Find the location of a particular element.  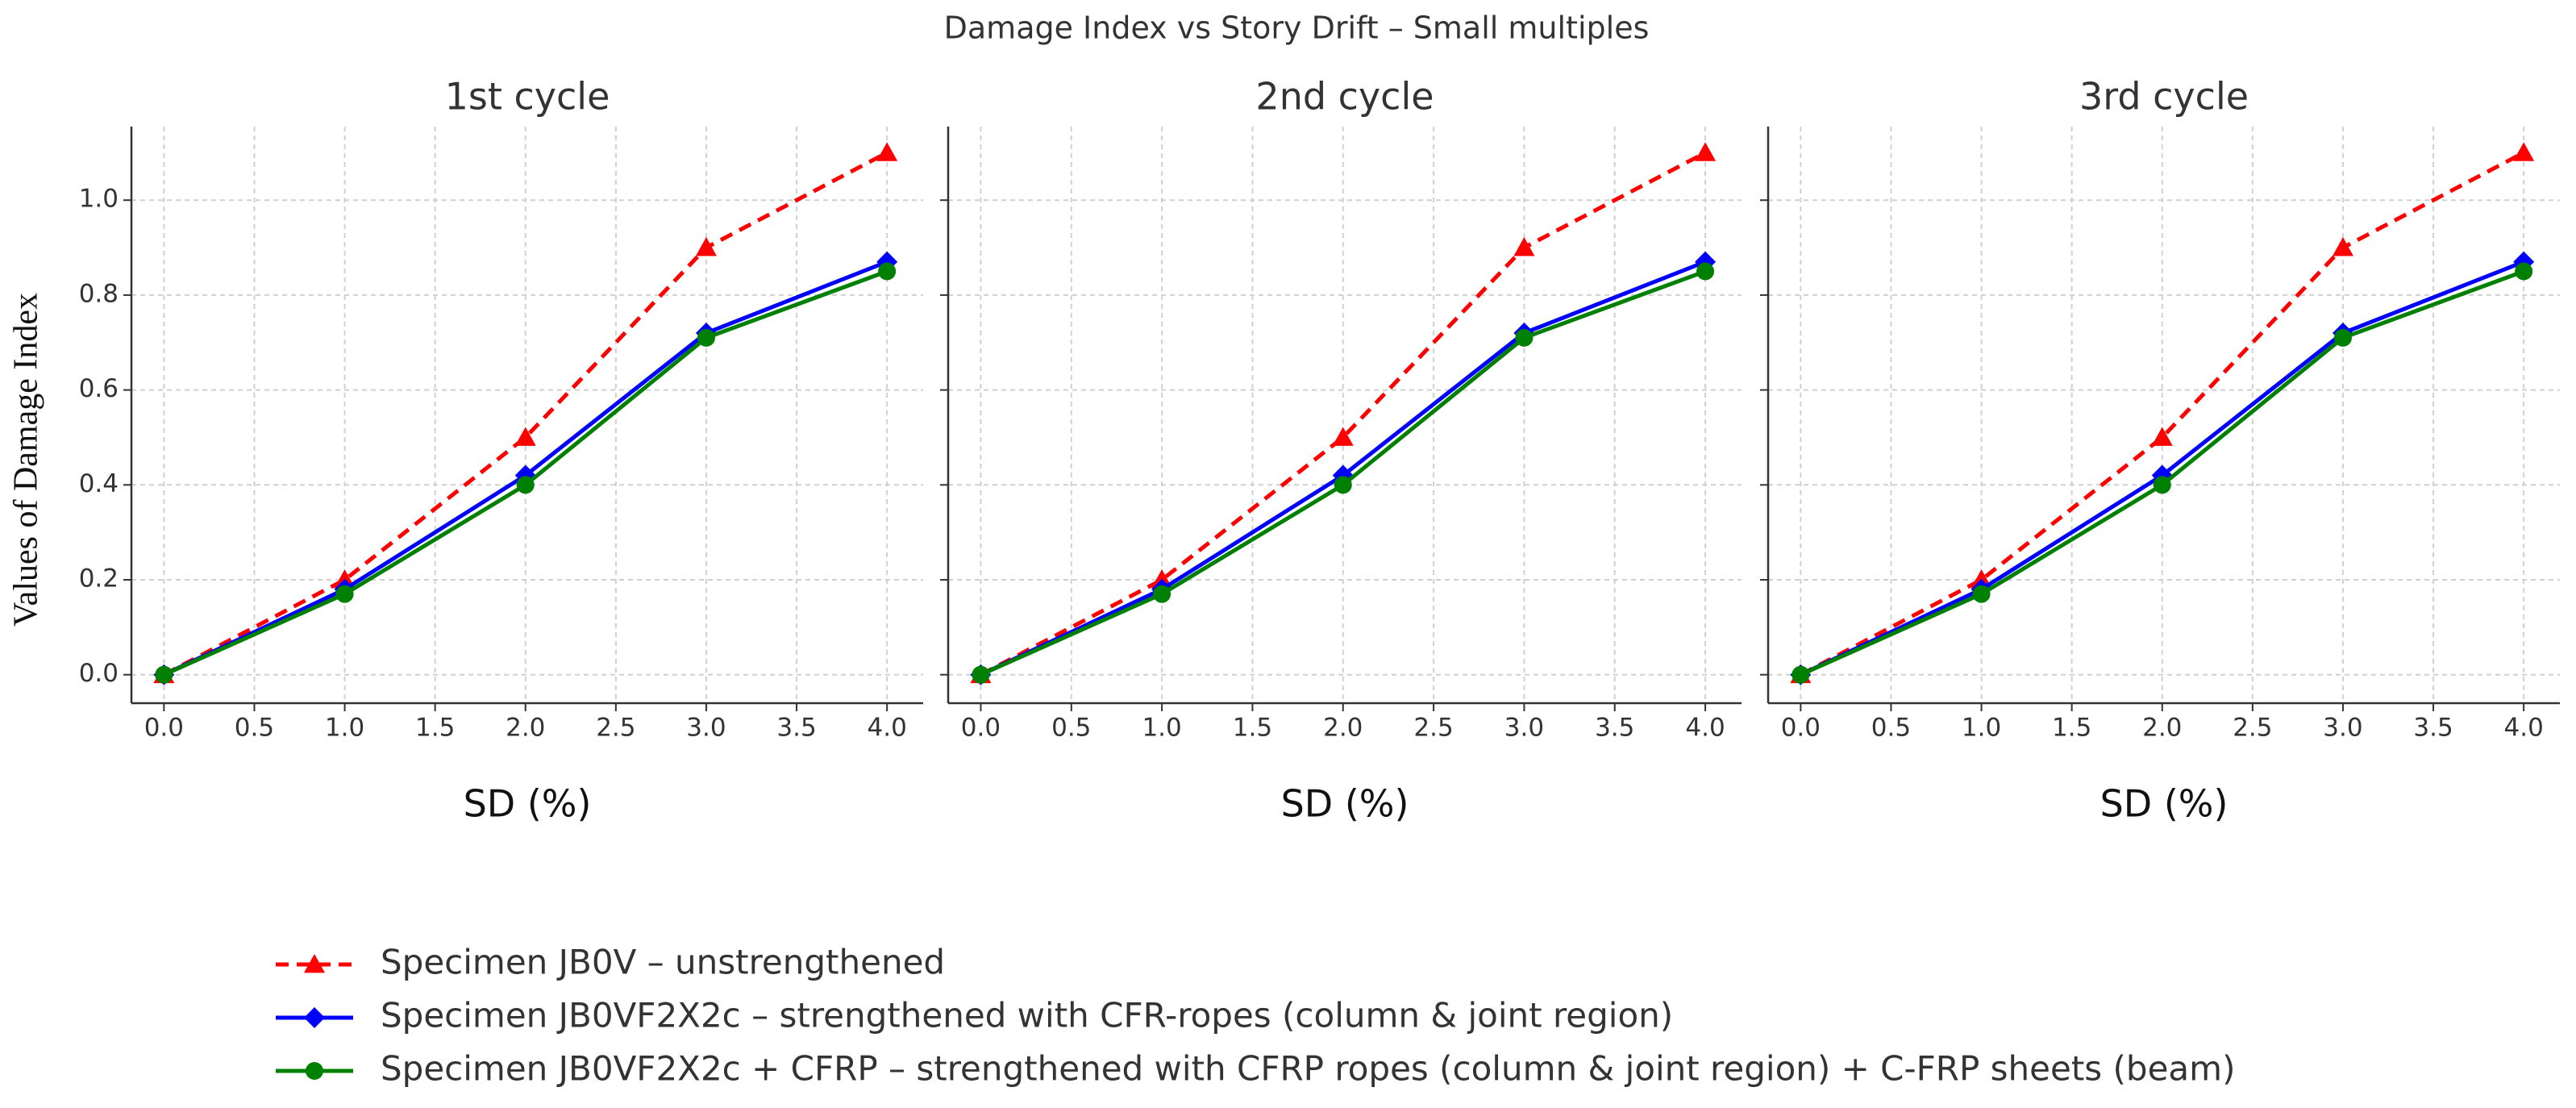

y-tick-label: 0.6 is located at coordinates (99, 388).